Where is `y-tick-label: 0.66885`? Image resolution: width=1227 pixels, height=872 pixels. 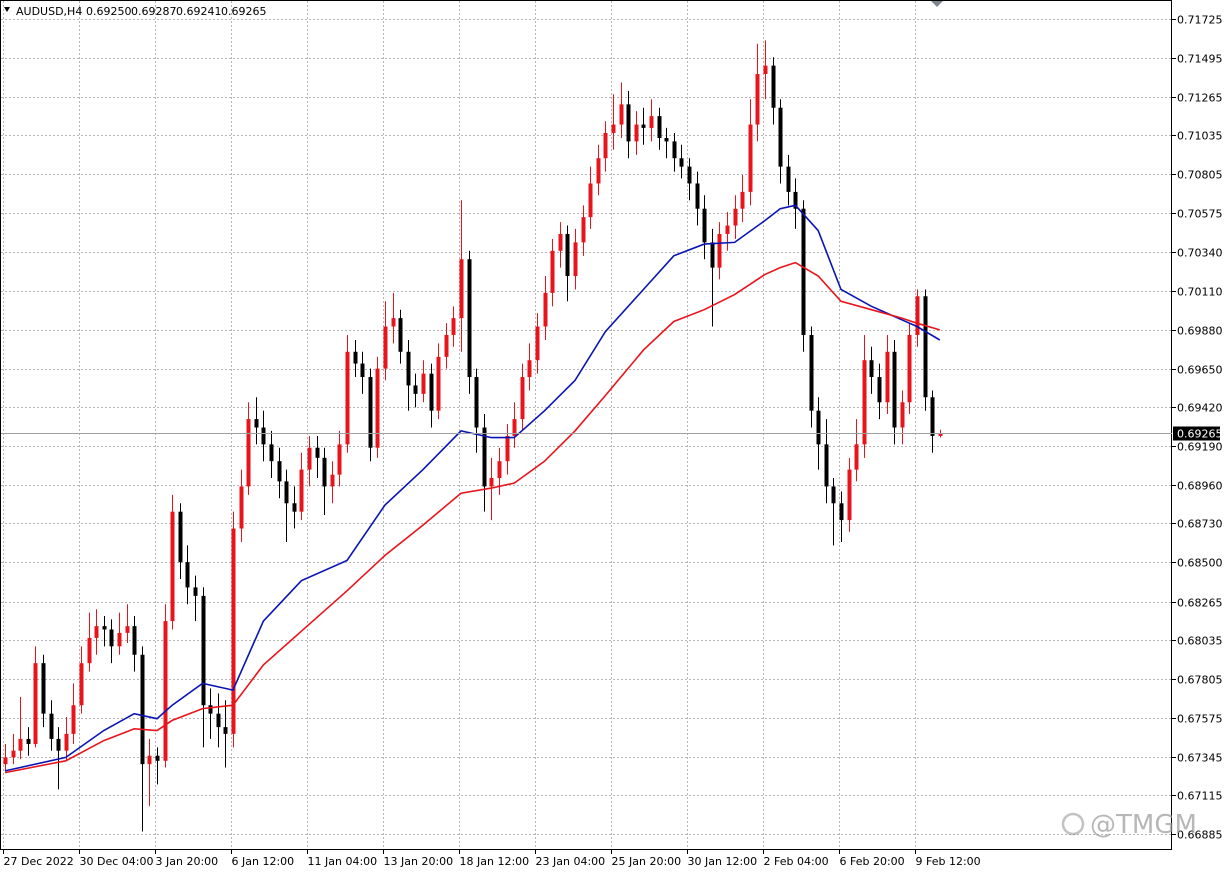
y-tick-label: 0.66885 is located at coordinates (1200, 835).